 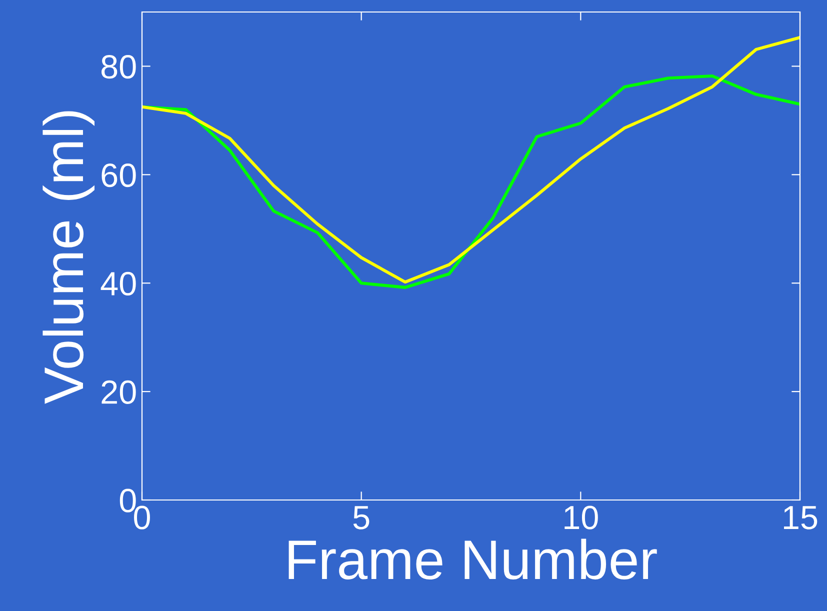 What do you see at coordinates (128, 500) in the screenshot?
I see `y-tick-label: 0` at bounding box center [128, 500].